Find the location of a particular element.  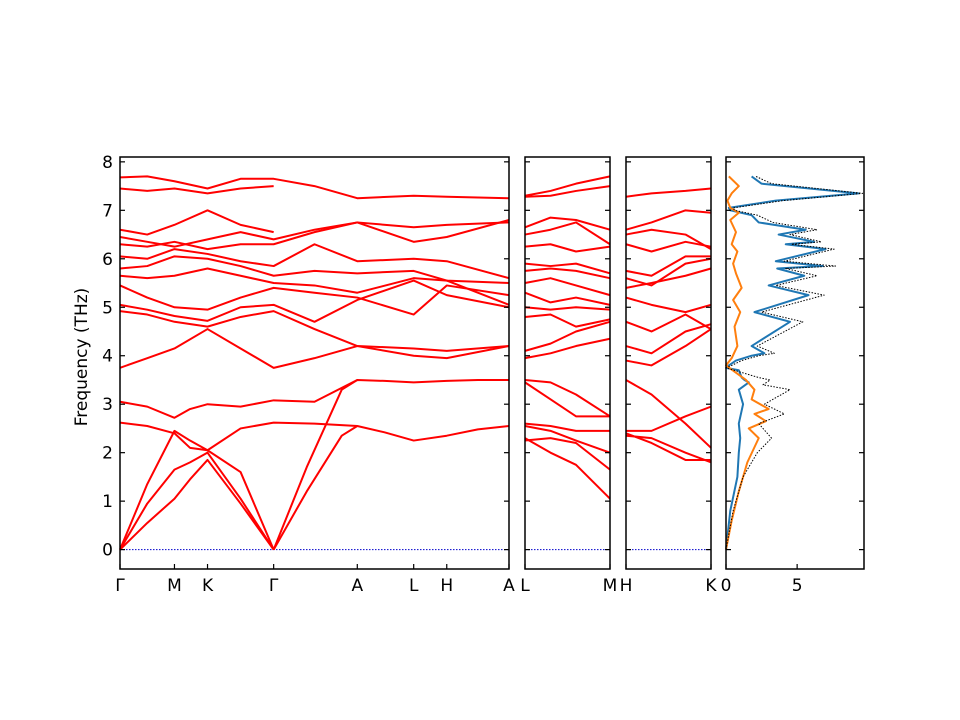

y-tick-label: 2 is located at coordinates (107, 454).